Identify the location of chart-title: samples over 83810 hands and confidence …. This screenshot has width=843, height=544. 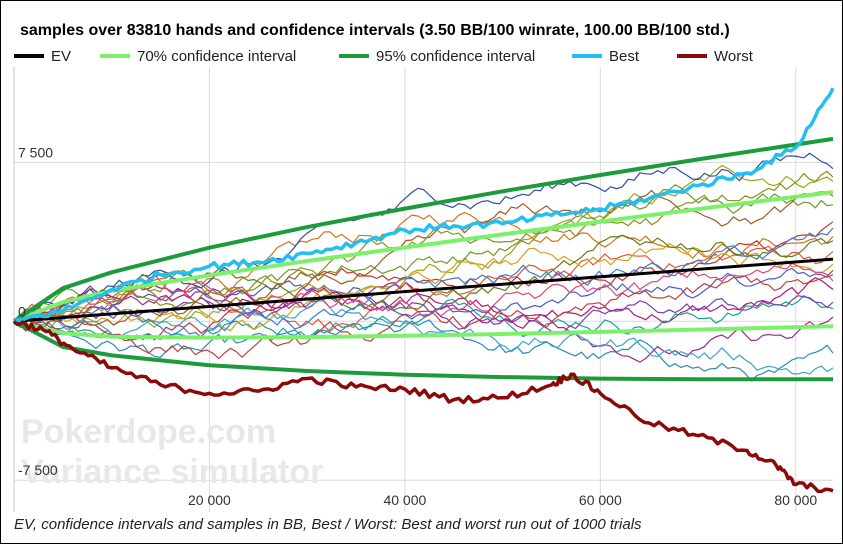
(375, 30).